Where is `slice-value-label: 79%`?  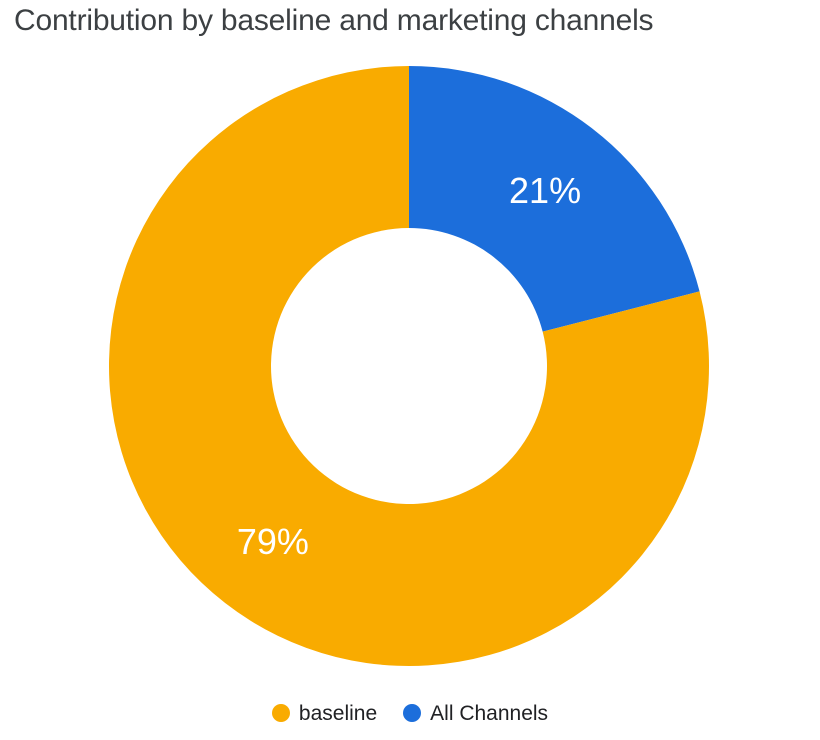 slice-value-label: 79% is located at coordinates (273, 541).